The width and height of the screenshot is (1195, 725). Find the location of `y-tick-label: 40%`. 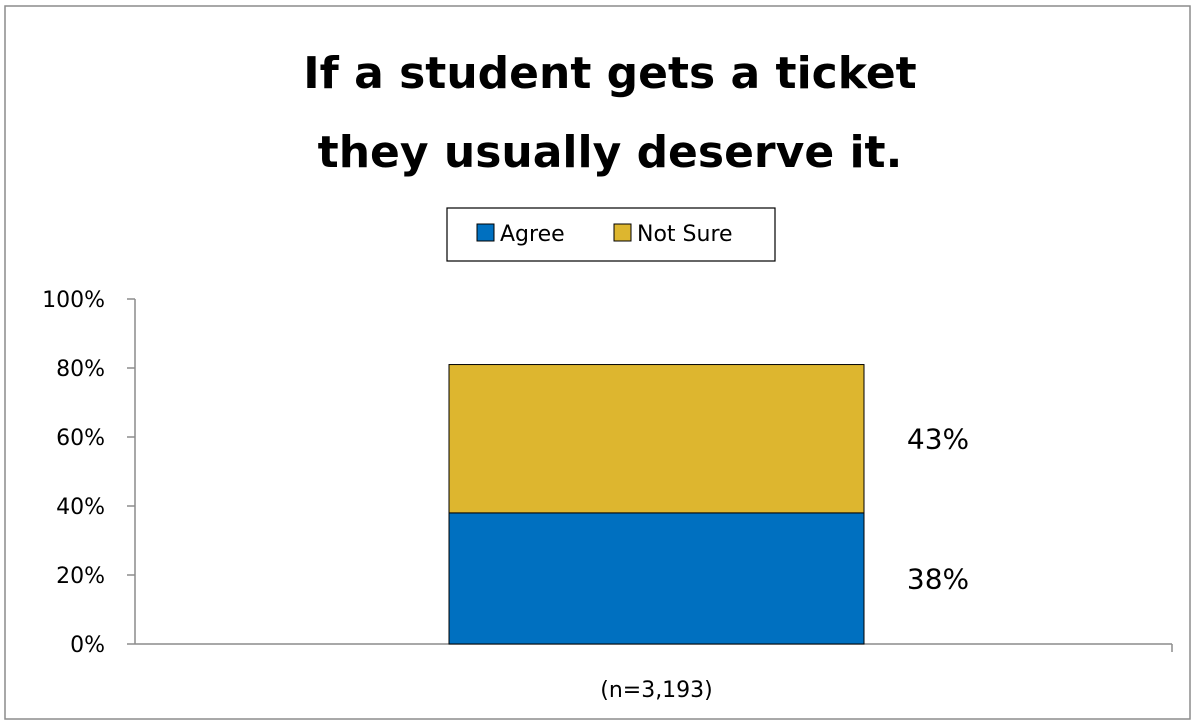

y-tick-label: 40% is located at coordinates (80, 507).